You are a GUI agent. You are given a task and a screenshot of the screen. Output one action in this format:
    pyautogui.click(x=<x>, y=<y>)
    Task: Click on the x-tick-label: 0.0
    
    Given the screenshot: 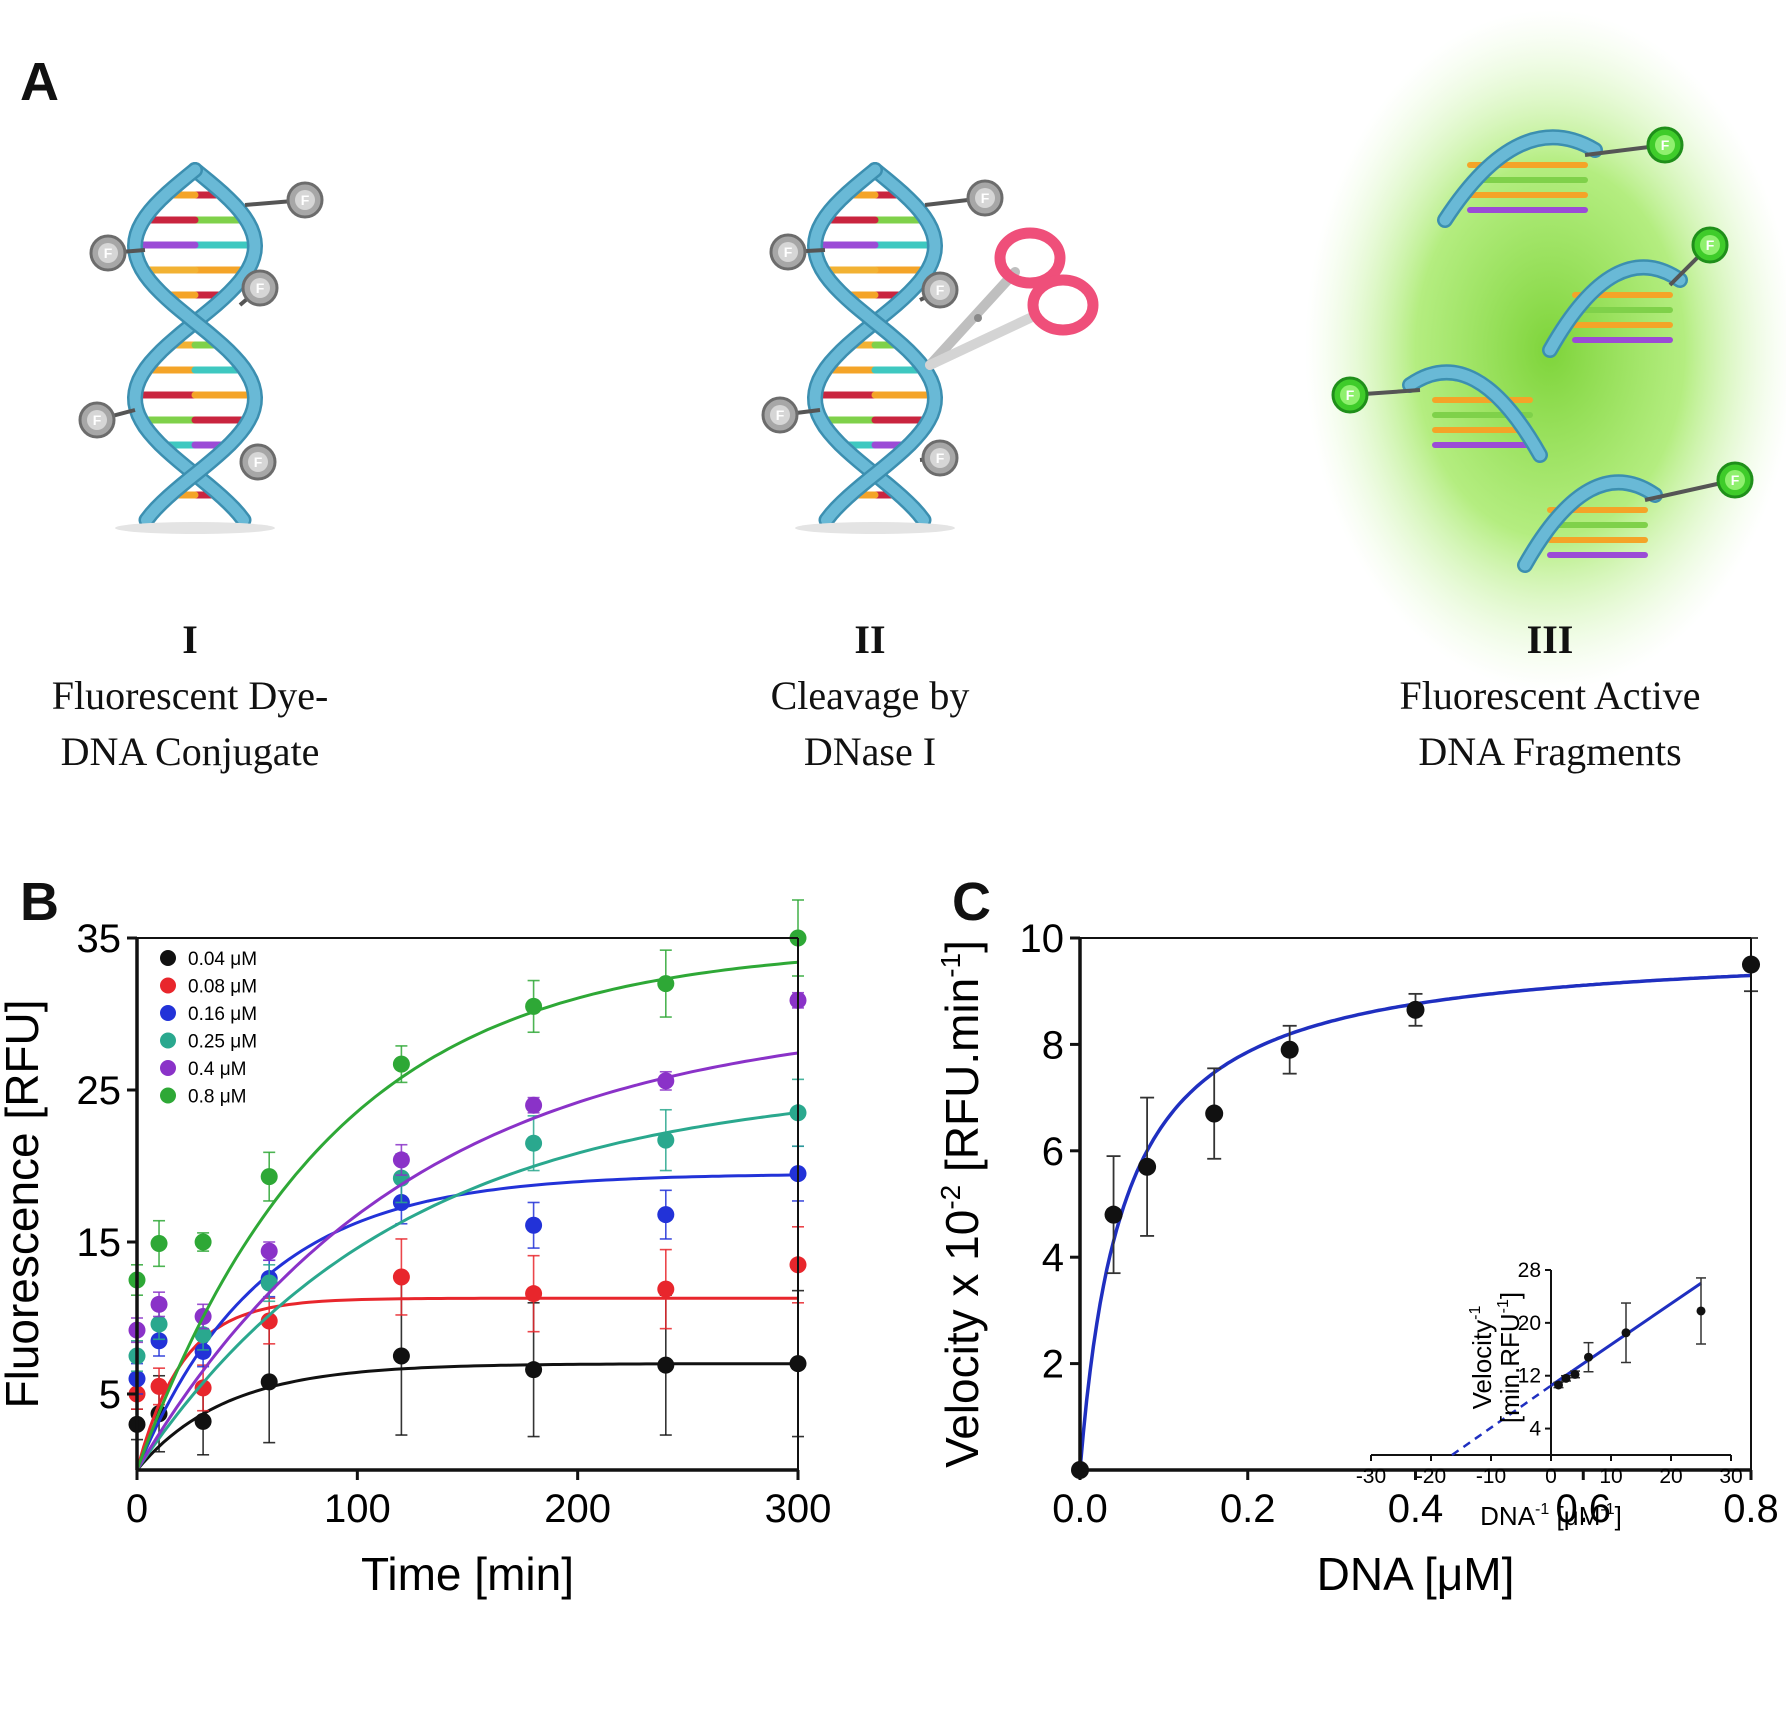 What is the action you would take?
    pyautogui.click(x=1080, y=1509)
    